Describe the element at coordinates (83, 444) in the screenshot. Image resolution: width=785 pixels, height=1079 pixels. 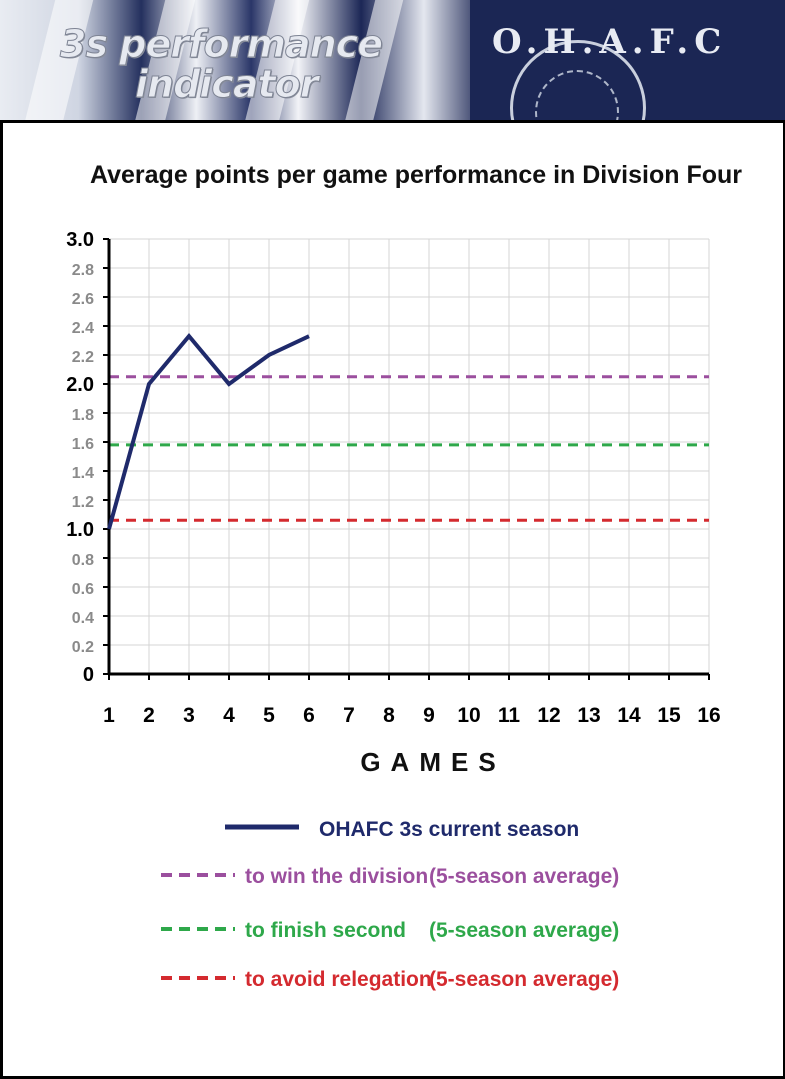
I see `y-tick-label-8: 1.6` at that location.